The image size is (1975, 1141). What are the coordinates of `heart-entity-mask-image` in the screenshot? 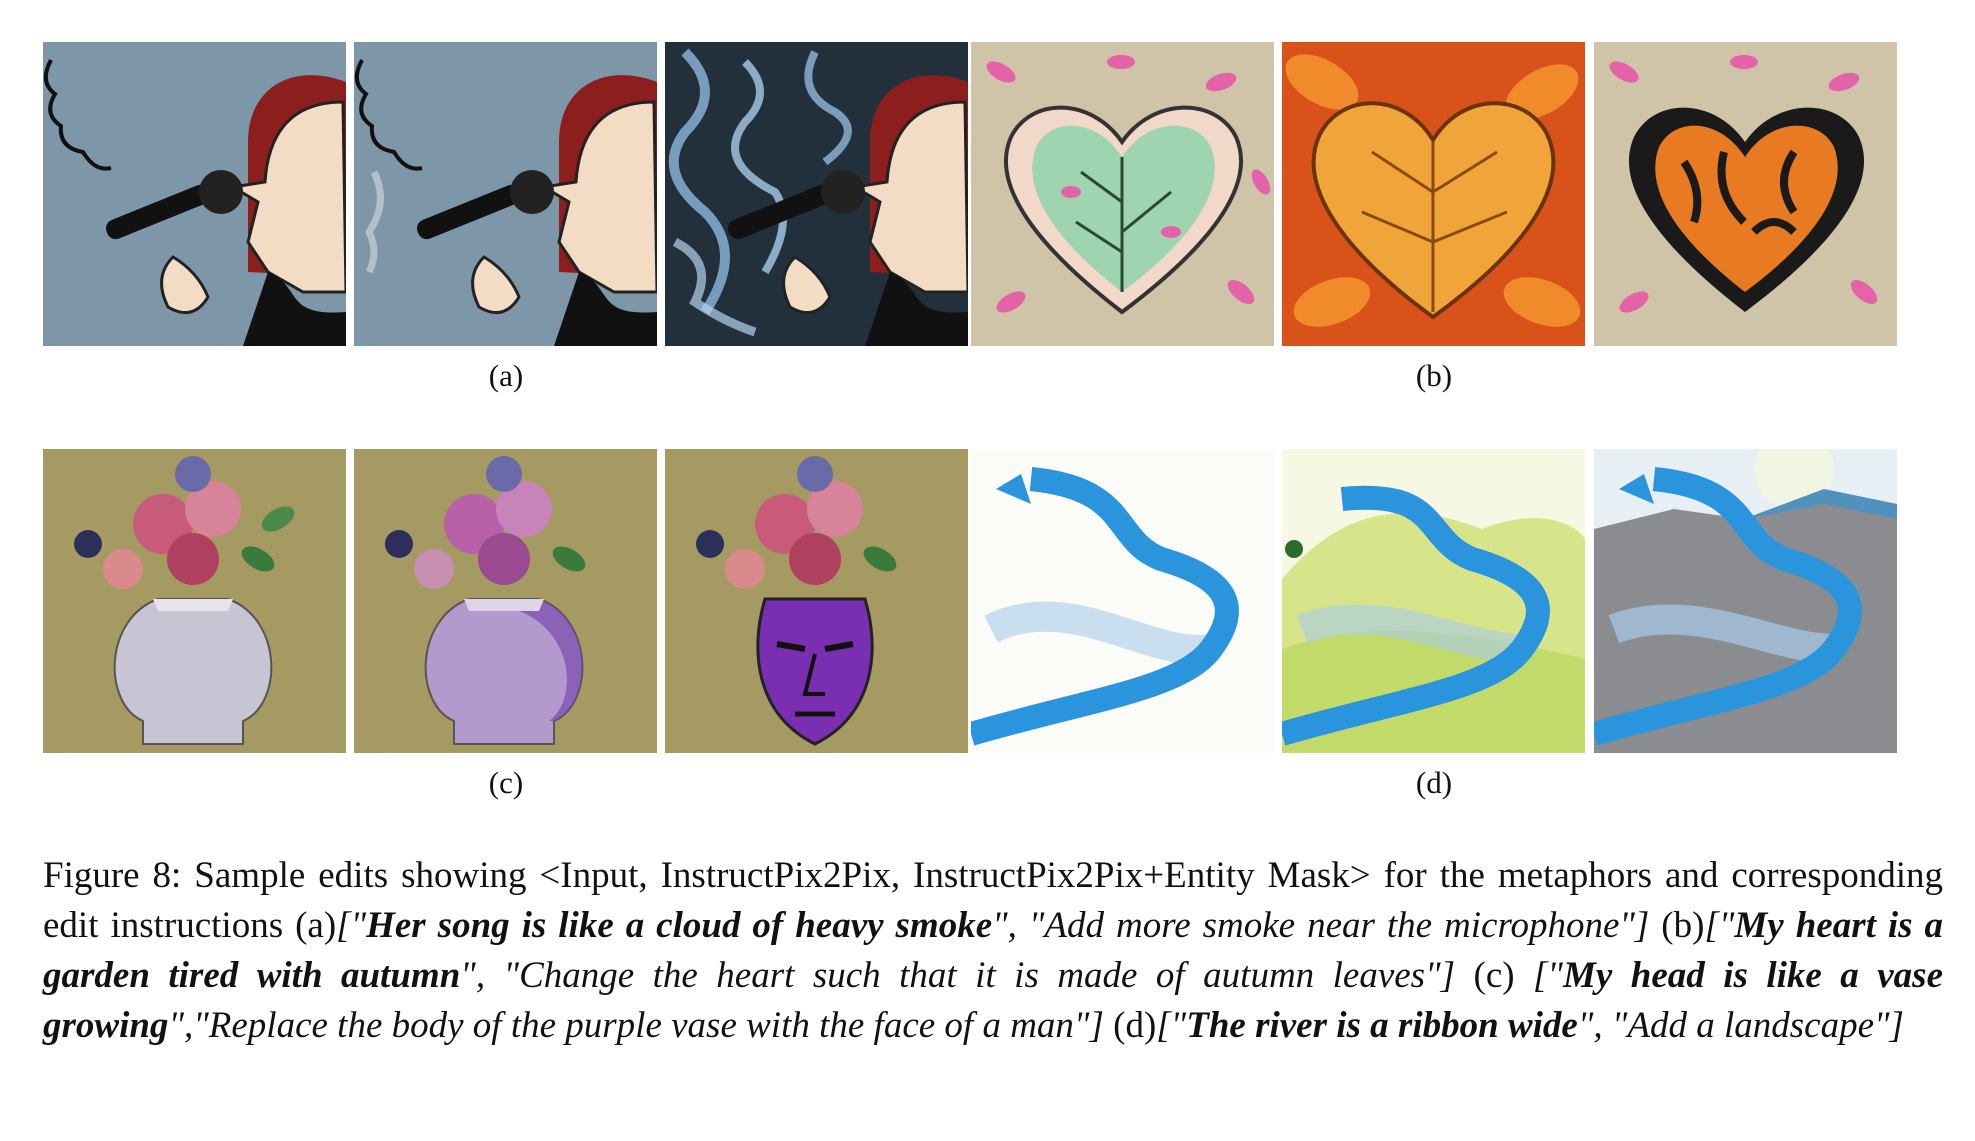 It's located at (1745, 194).